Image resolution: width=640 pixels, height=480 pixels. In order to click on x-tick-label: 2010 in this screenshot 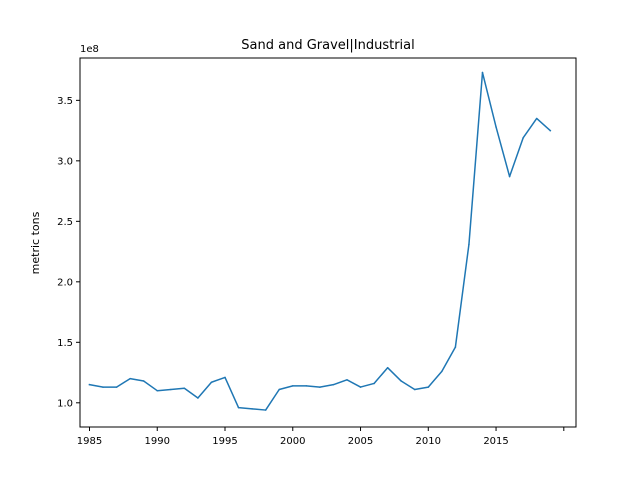, I will do `click(428, 441)`.